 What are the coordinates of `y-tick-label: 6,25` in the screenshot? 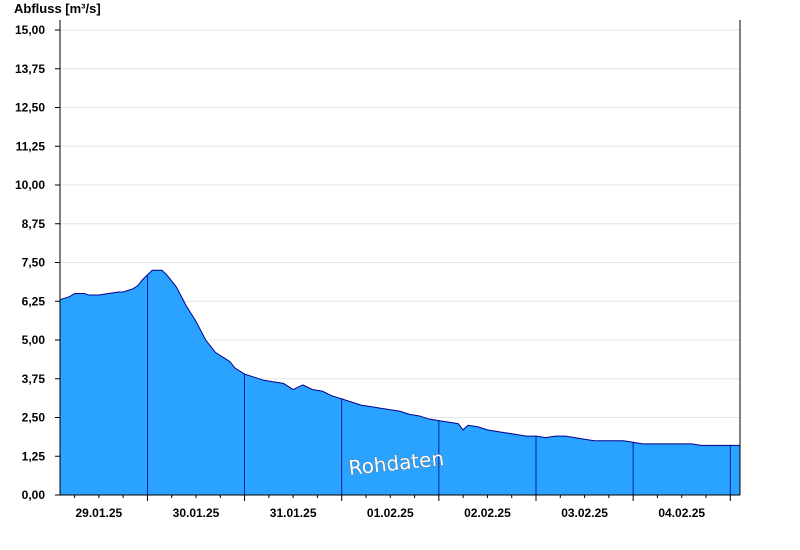 It's located at (34, 301).